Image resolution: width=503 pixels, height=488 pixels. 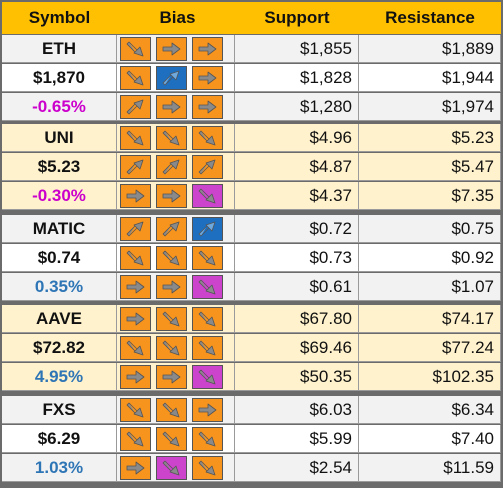 I want to click on change-cell: 4.95%, so click(x=59, y=377).